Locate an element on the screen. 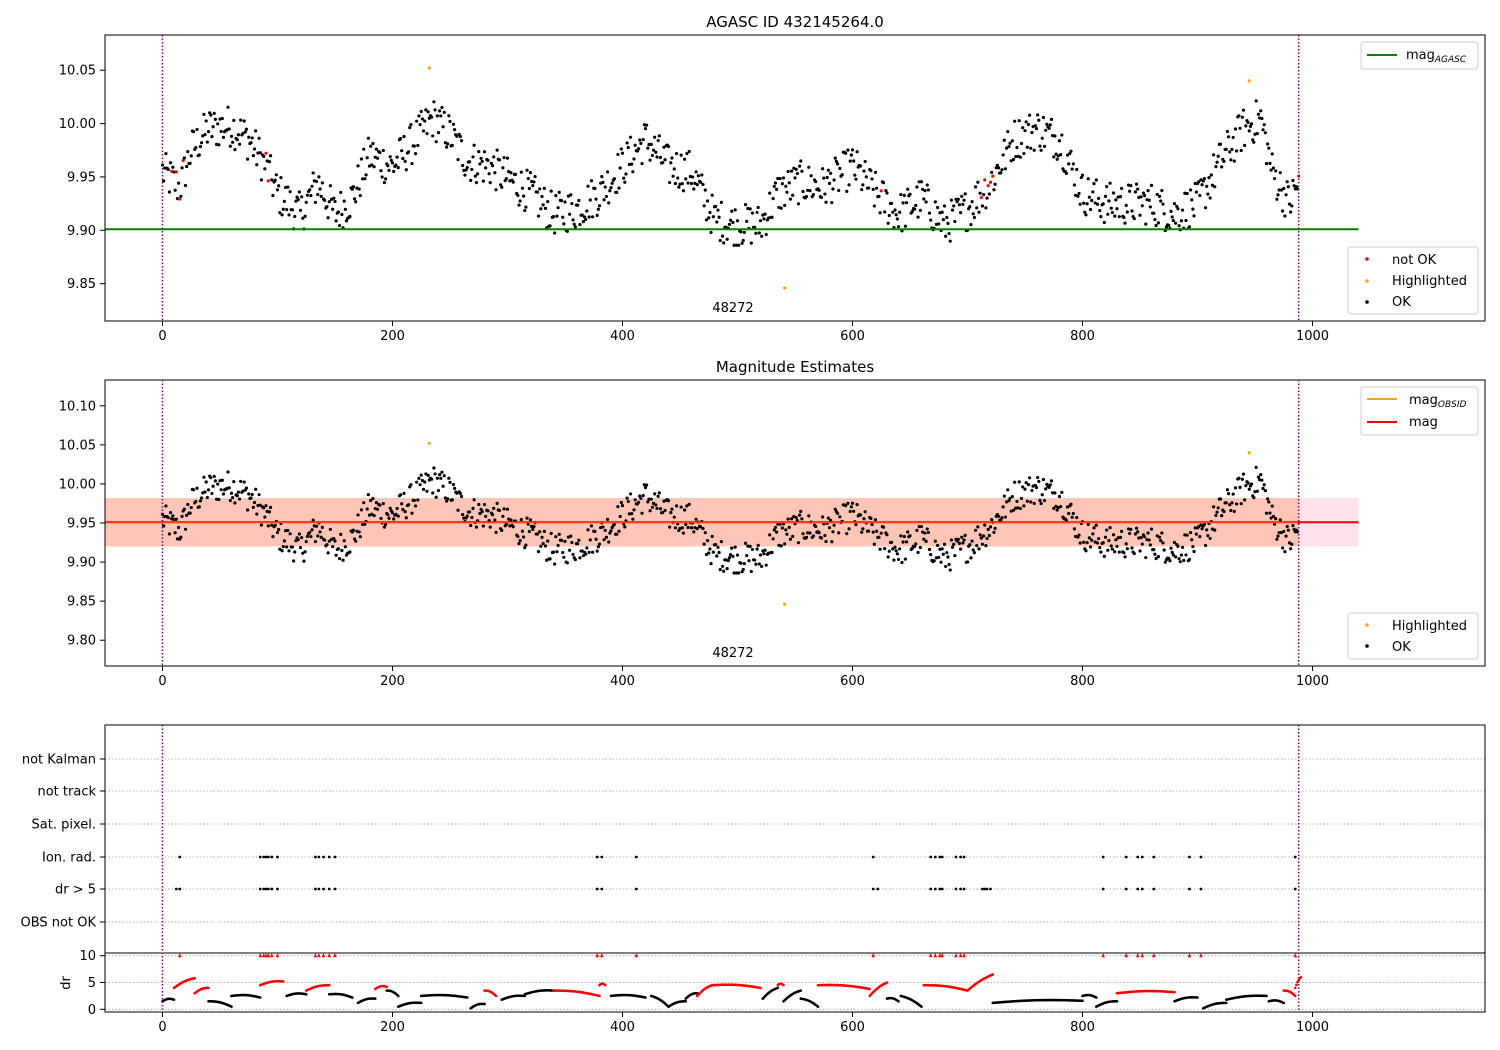  dr-clipped-marker is located at coordinates (960, 955).